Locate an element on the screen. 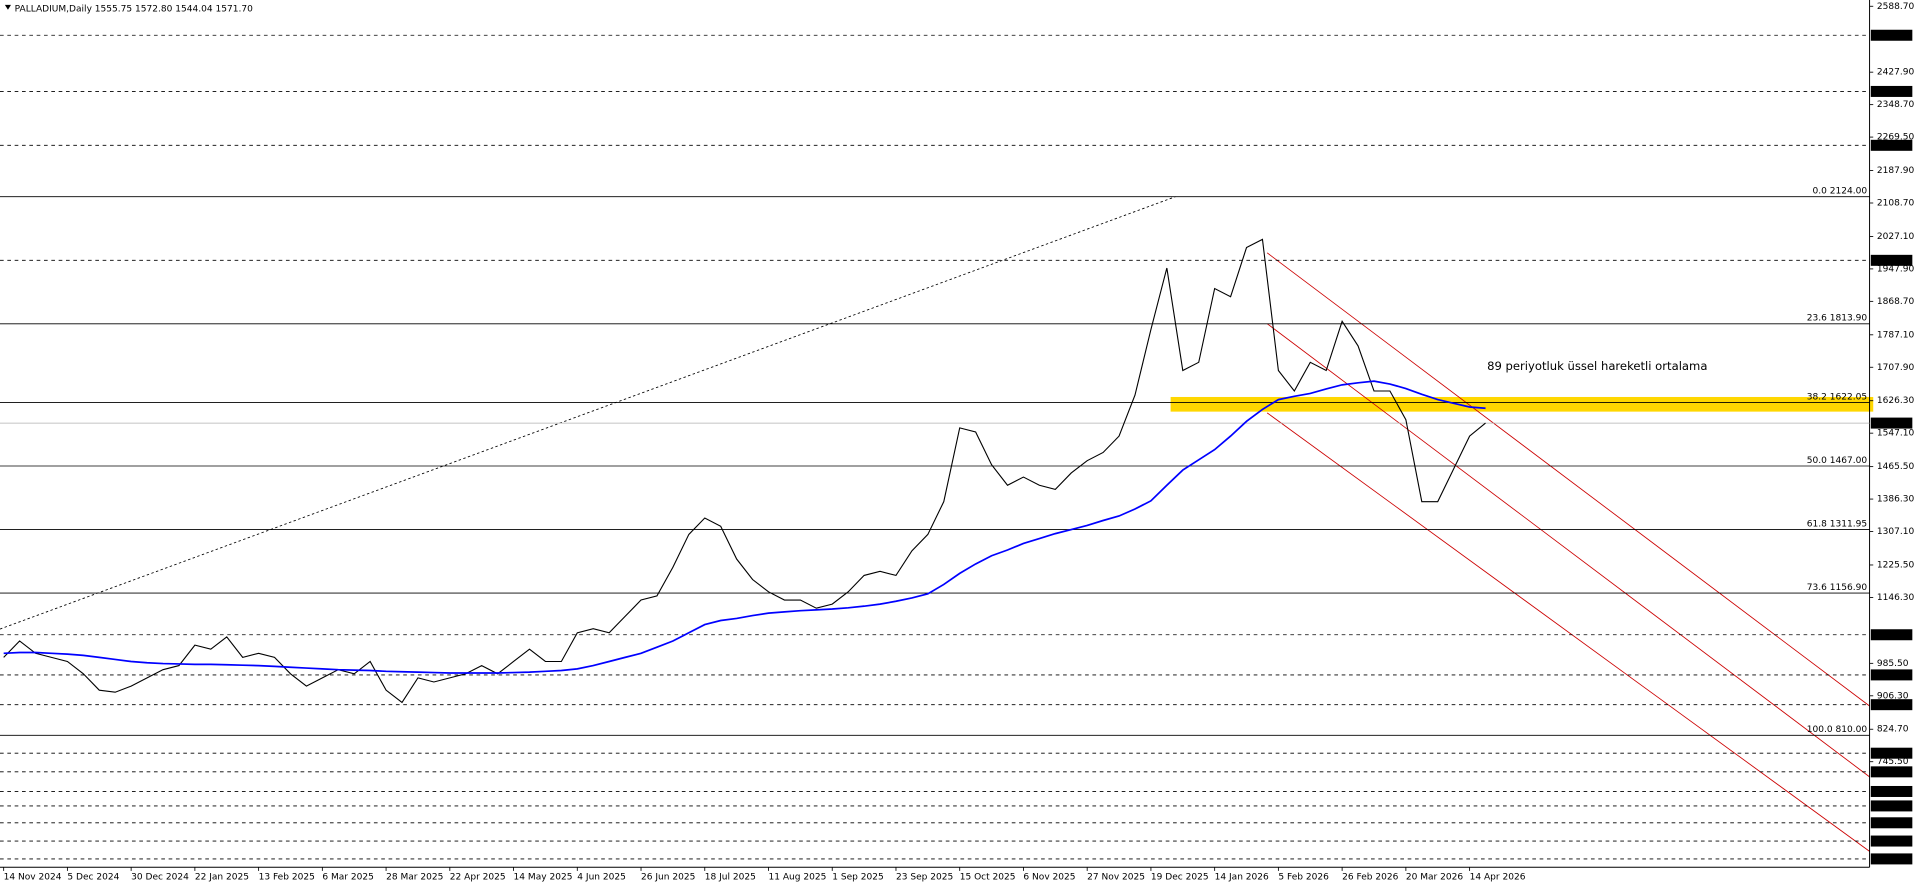 The height and width of the screenshot is (888, 1916). level-label: 672.85 is located at coordinates (1890, 792).